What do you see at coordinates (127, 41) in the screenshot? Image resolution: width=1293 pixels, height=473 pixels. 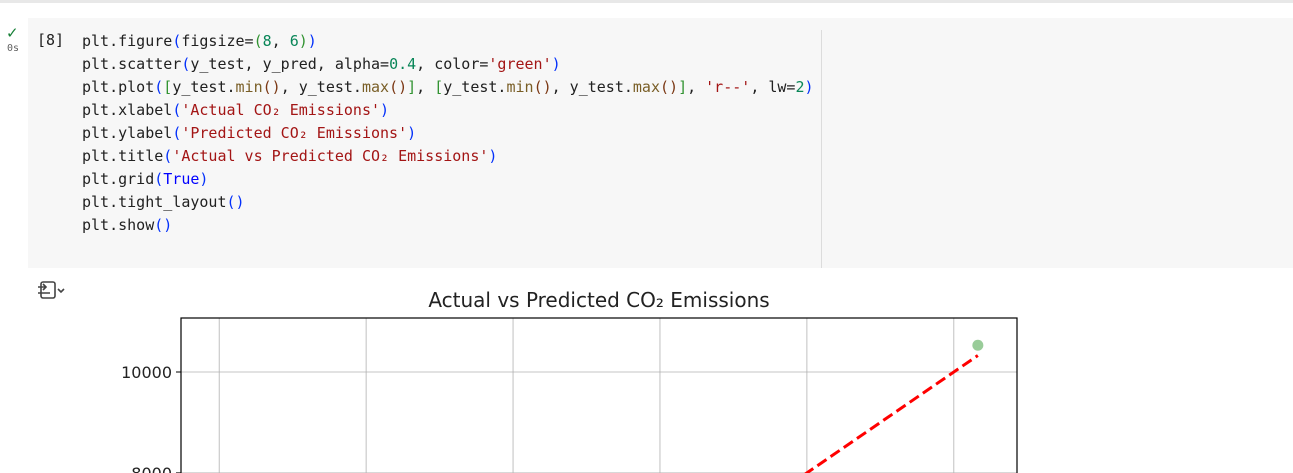 I see `code-token: plt.figure` at bounding box center [127, 41].